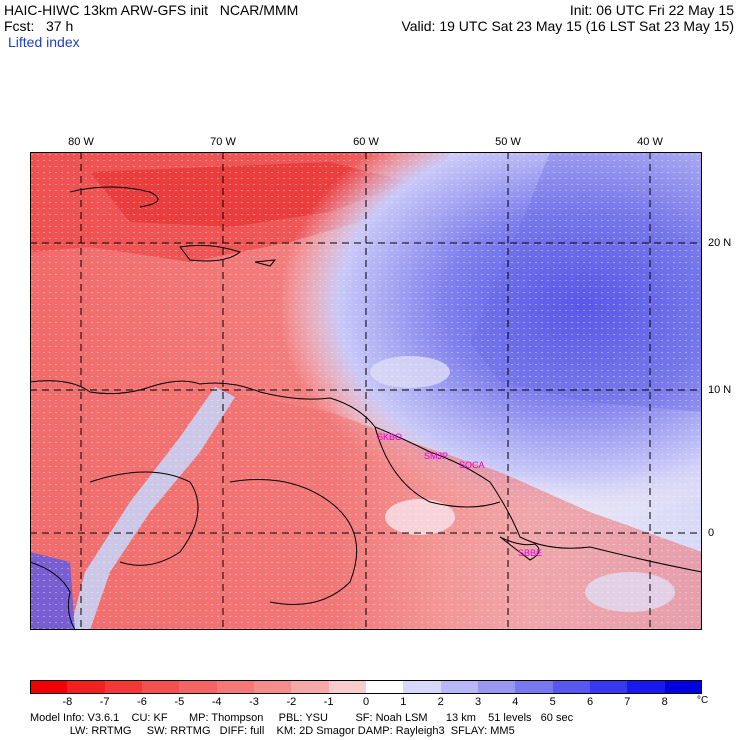 The height and width of the screenshot is (740, 740). Describe the element at coordinates (508, 142) in the screenshot. I see `lon-label-50w: 50 W` at that location.